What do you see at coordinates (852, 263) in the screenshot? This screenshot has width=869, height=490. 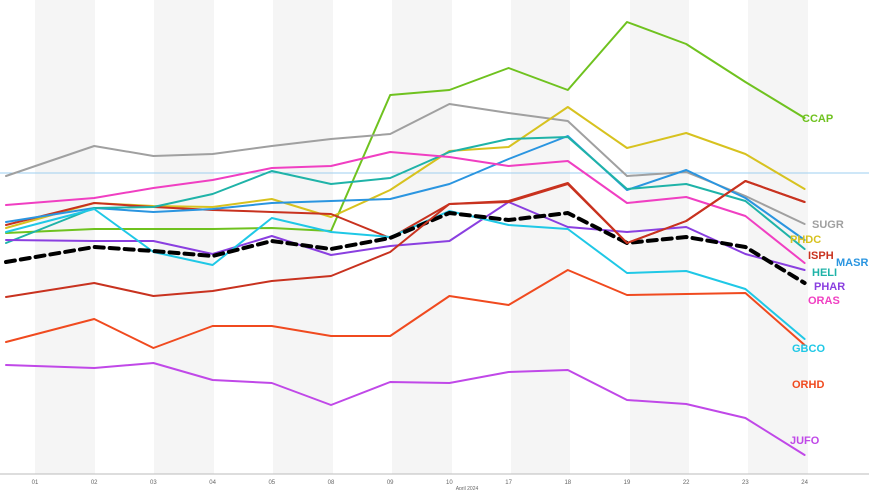 I see `series-label-masr: MASR` at bounding box center [852, 263].